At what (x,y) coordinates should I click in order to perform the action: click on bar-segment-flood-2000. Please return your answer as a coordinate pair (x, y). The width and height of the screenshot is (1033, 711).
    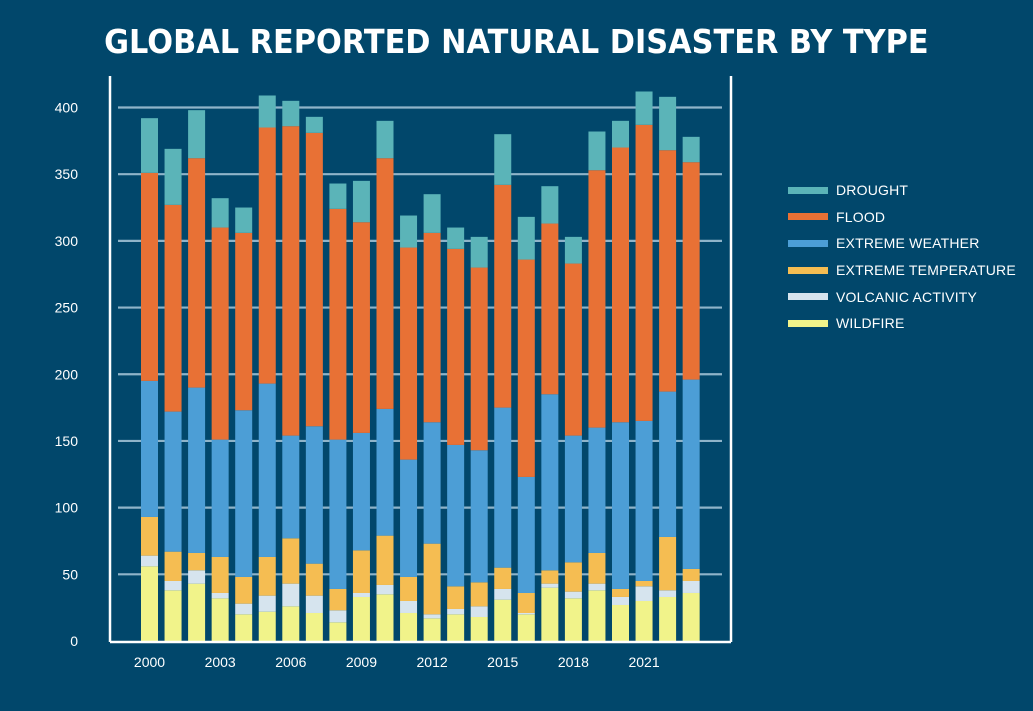
    Looking at the image, I should click on (149, 276).